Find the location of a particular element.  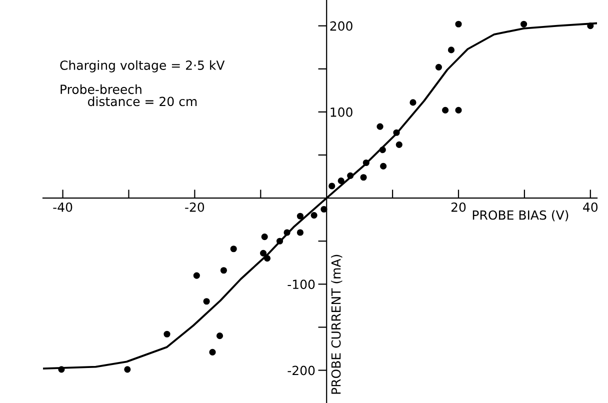

y-tick-label: -100 is located at coordinates (301, 285).